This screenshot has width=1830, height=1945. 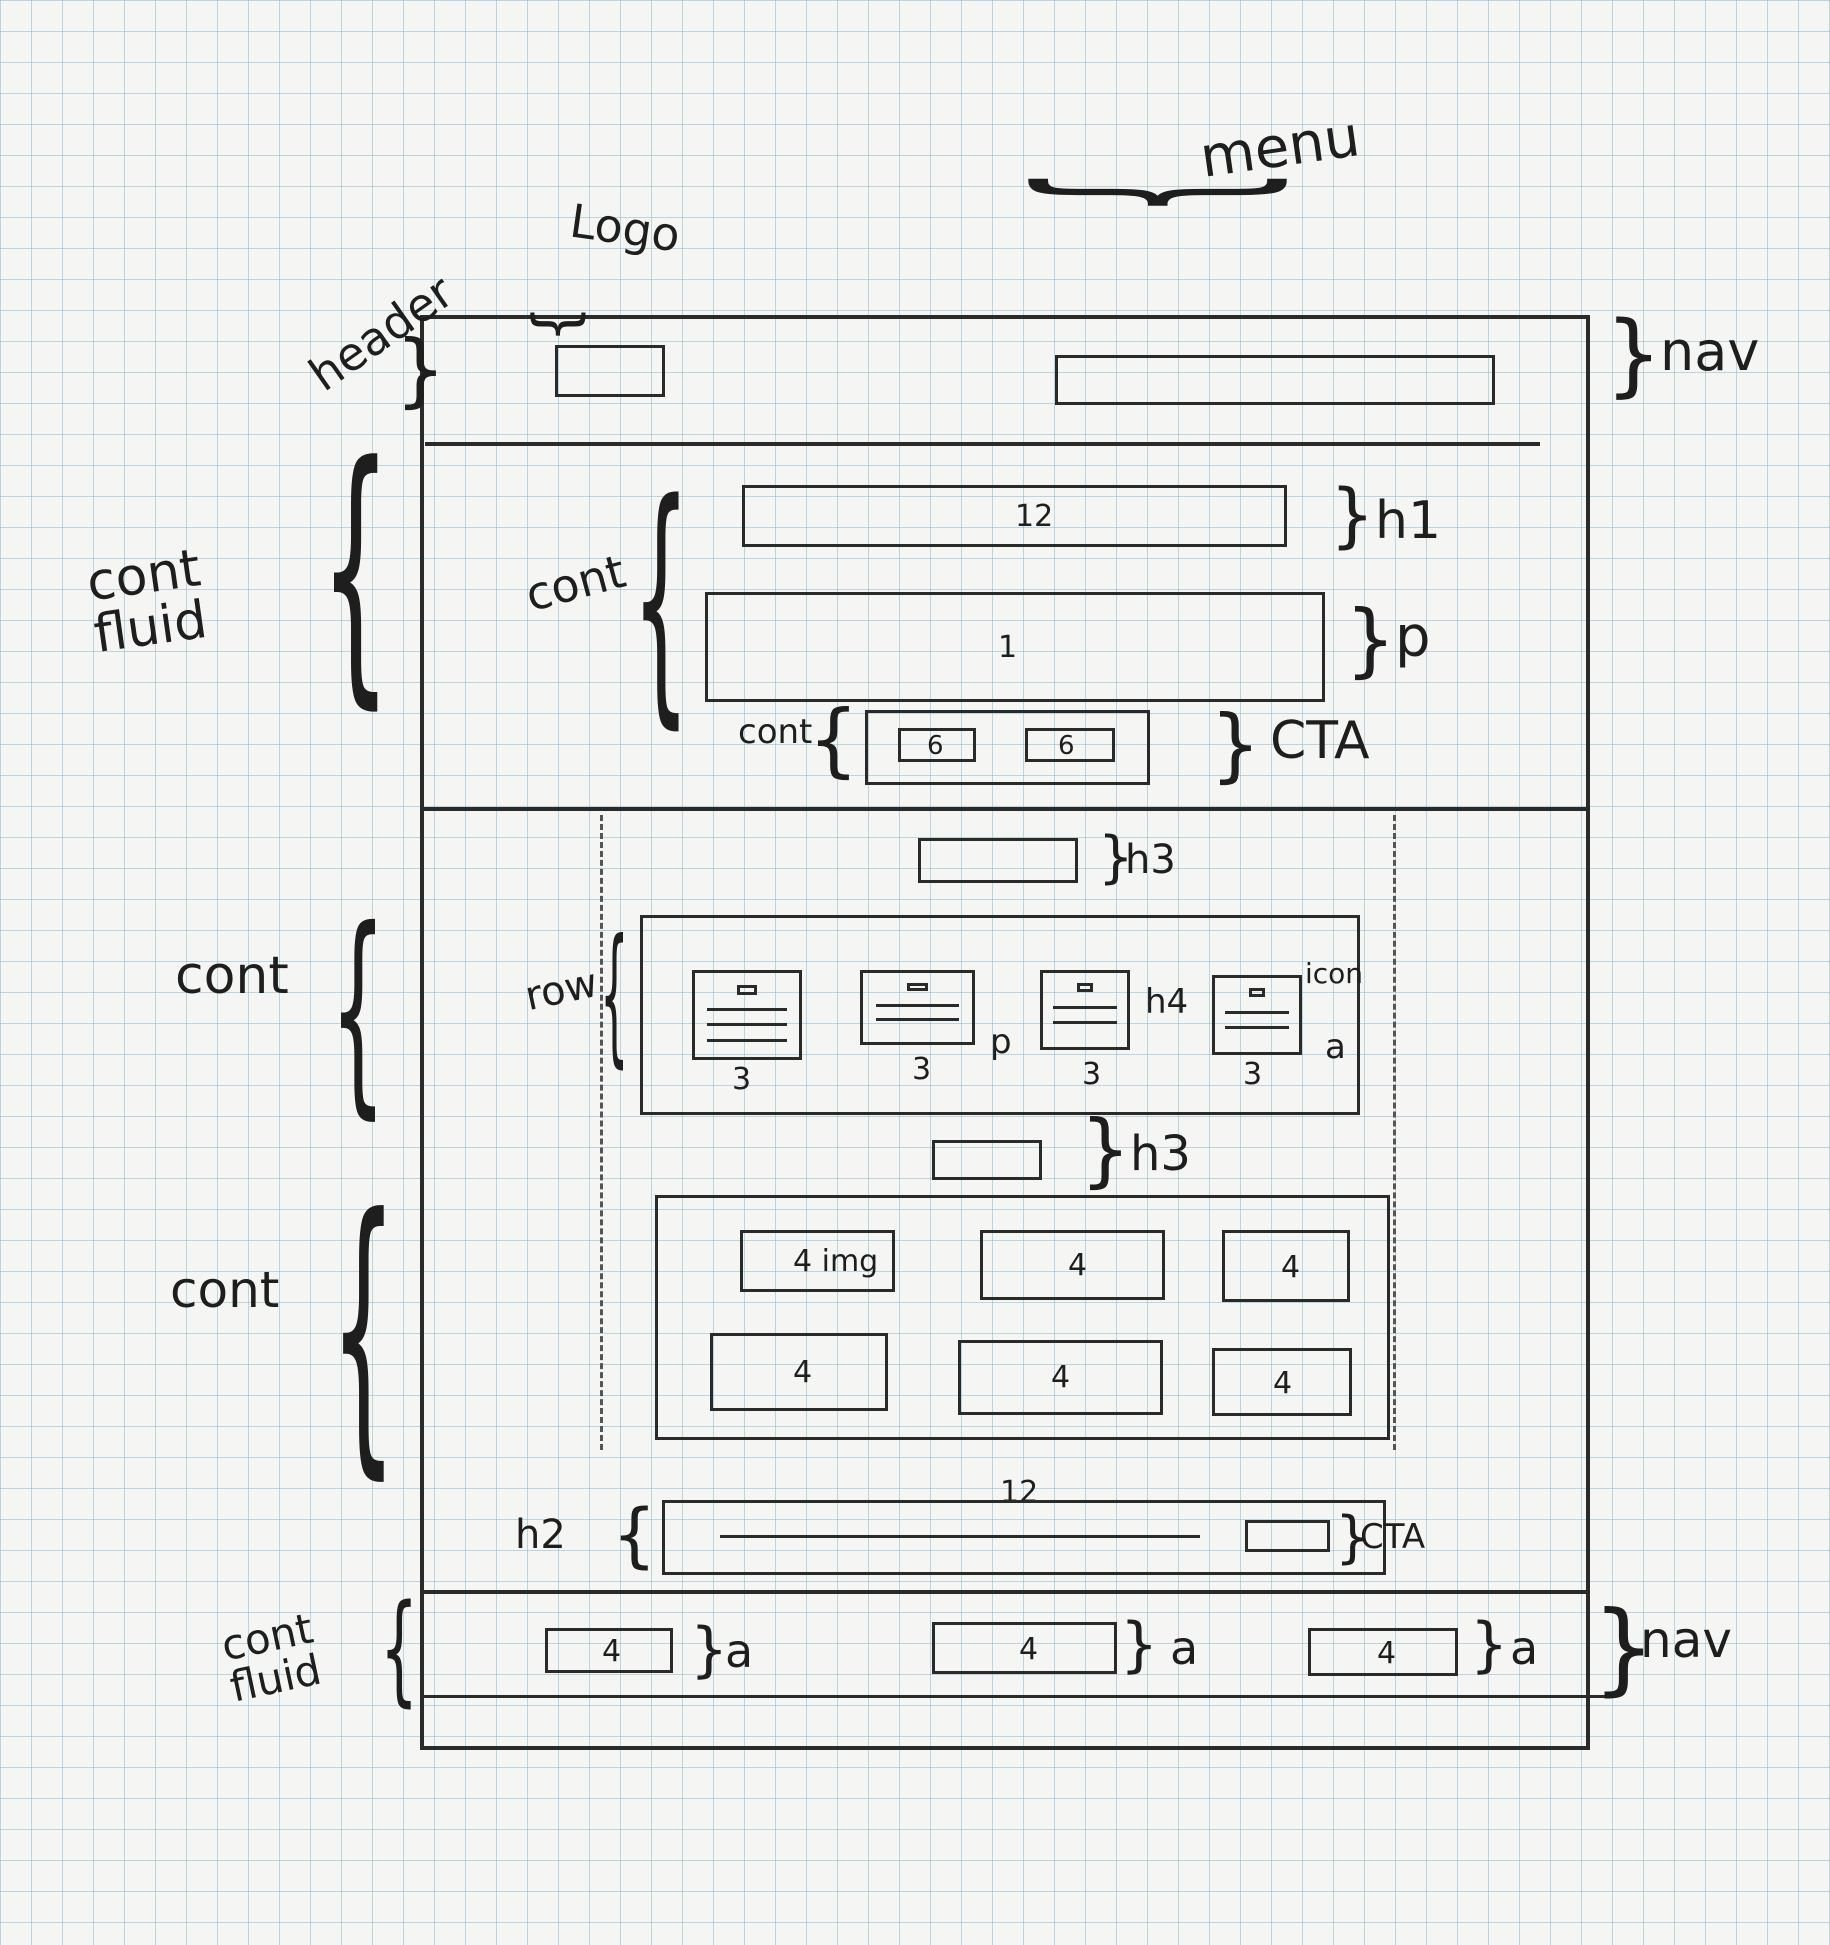 I want to click on annotation-cont-cta: cont, so click(x=775, y=732).